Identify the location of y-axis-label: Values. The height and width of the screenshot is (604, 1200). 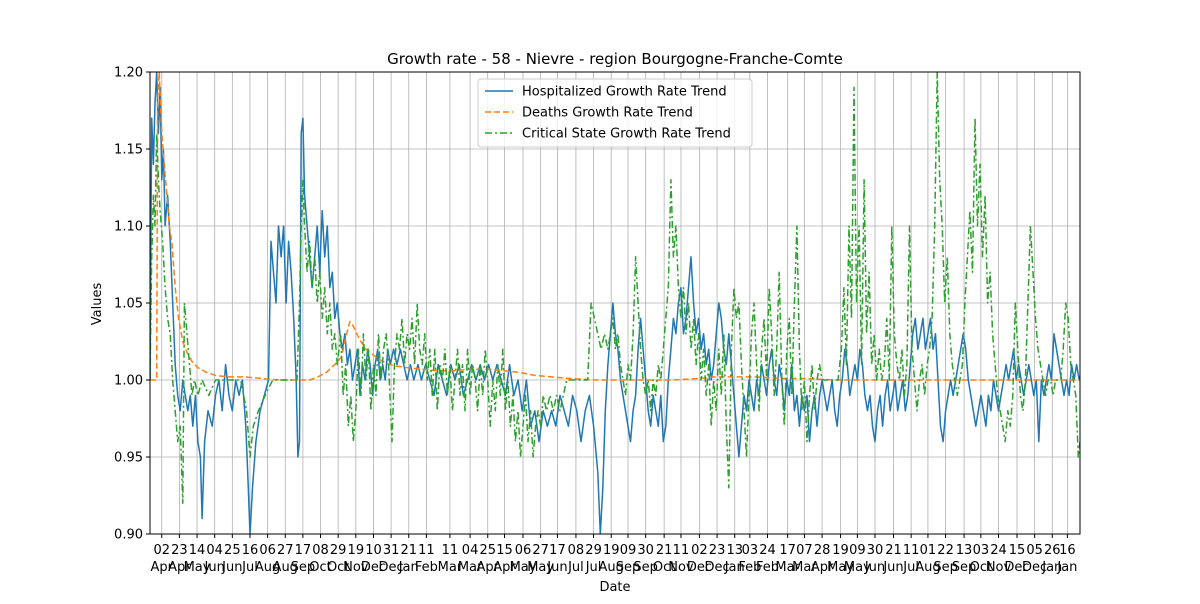
(97, 304).